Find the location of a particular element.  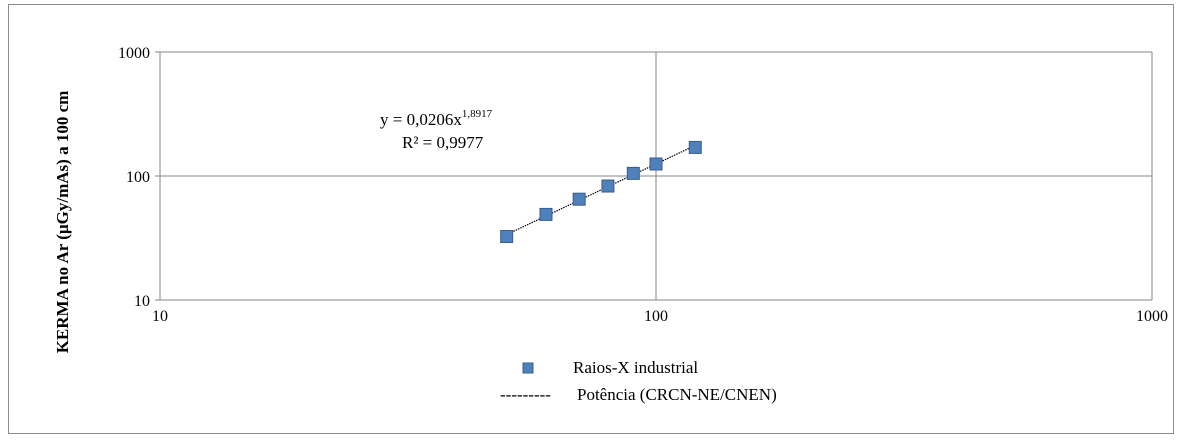

r-squared-label: R² = 0,9977 is located at coordinates (443, 142).